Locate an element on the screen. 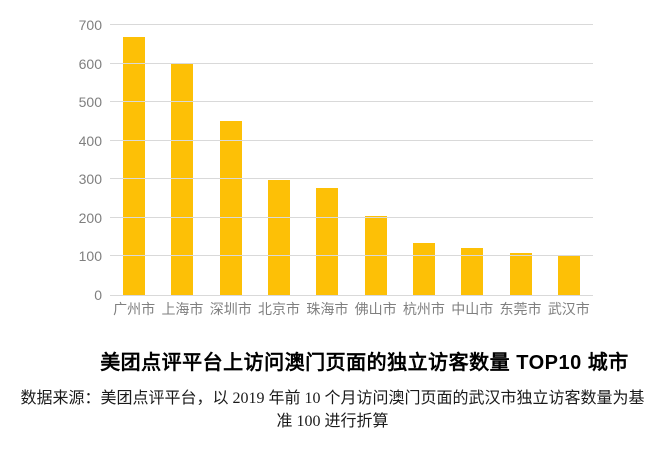 Image resolution: width=665 pixels, height=450 pixels. x-tick-label: 佛山市 is located at coordinates (375, 309).